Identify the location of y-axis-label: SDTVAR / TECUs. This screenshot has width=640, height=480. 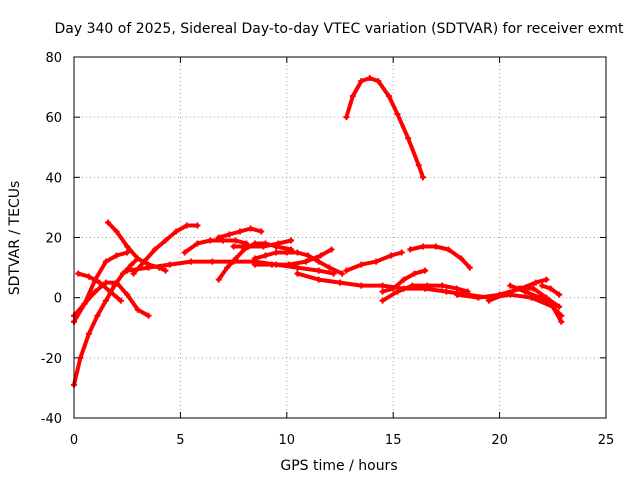
(15, 238).